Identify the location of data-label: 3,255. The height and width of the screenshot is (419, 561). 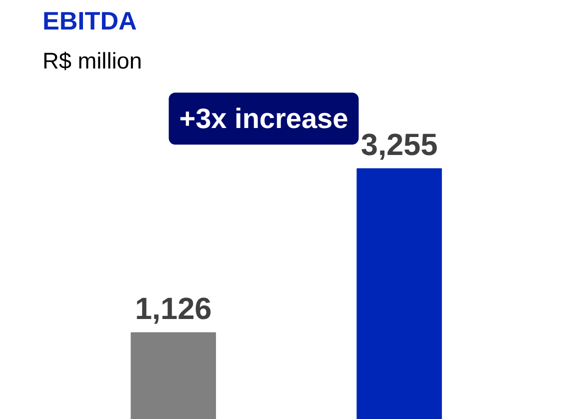
(399, 145).